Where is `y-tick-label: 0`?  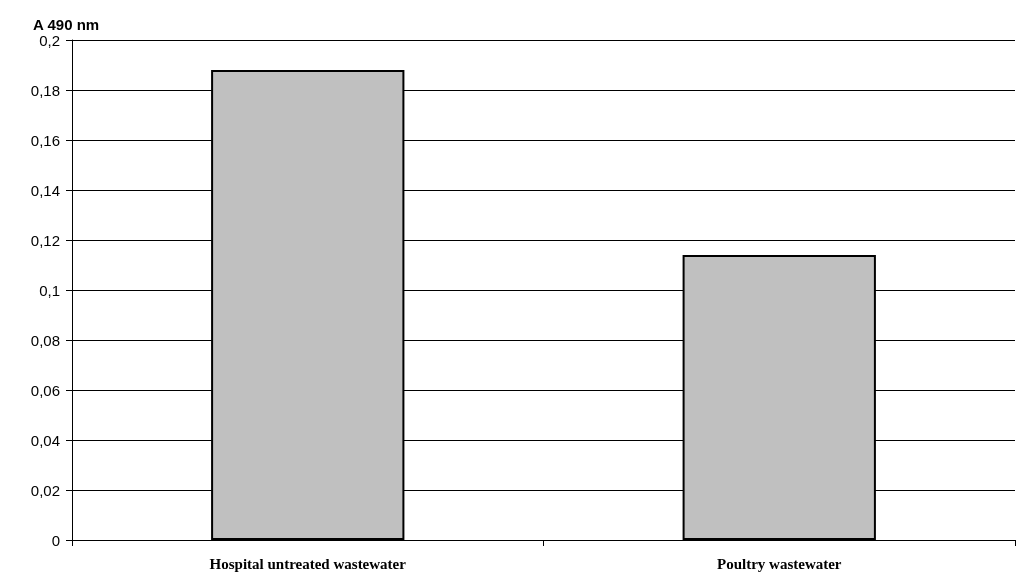
y-tick-label: 0 is located at coordinates (55, 540).